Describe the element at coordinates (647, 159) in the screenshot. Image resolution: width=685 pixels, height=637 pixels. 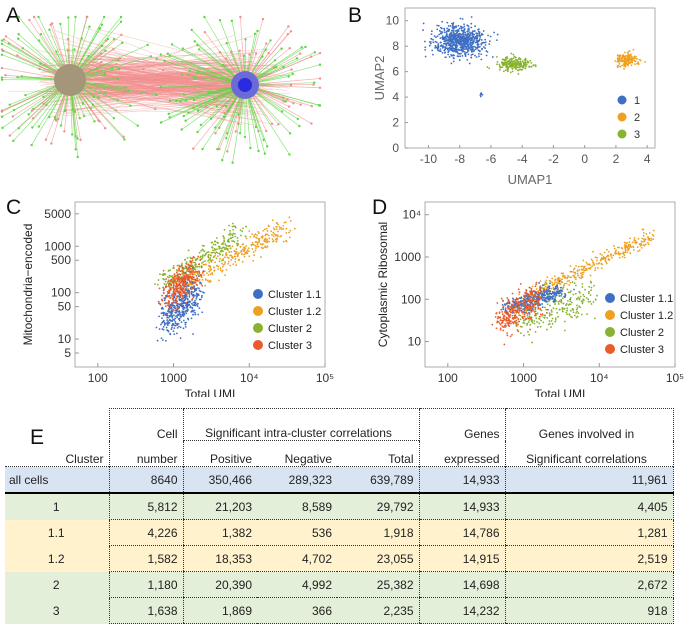
I see `x-tick-label: 4` at that location.